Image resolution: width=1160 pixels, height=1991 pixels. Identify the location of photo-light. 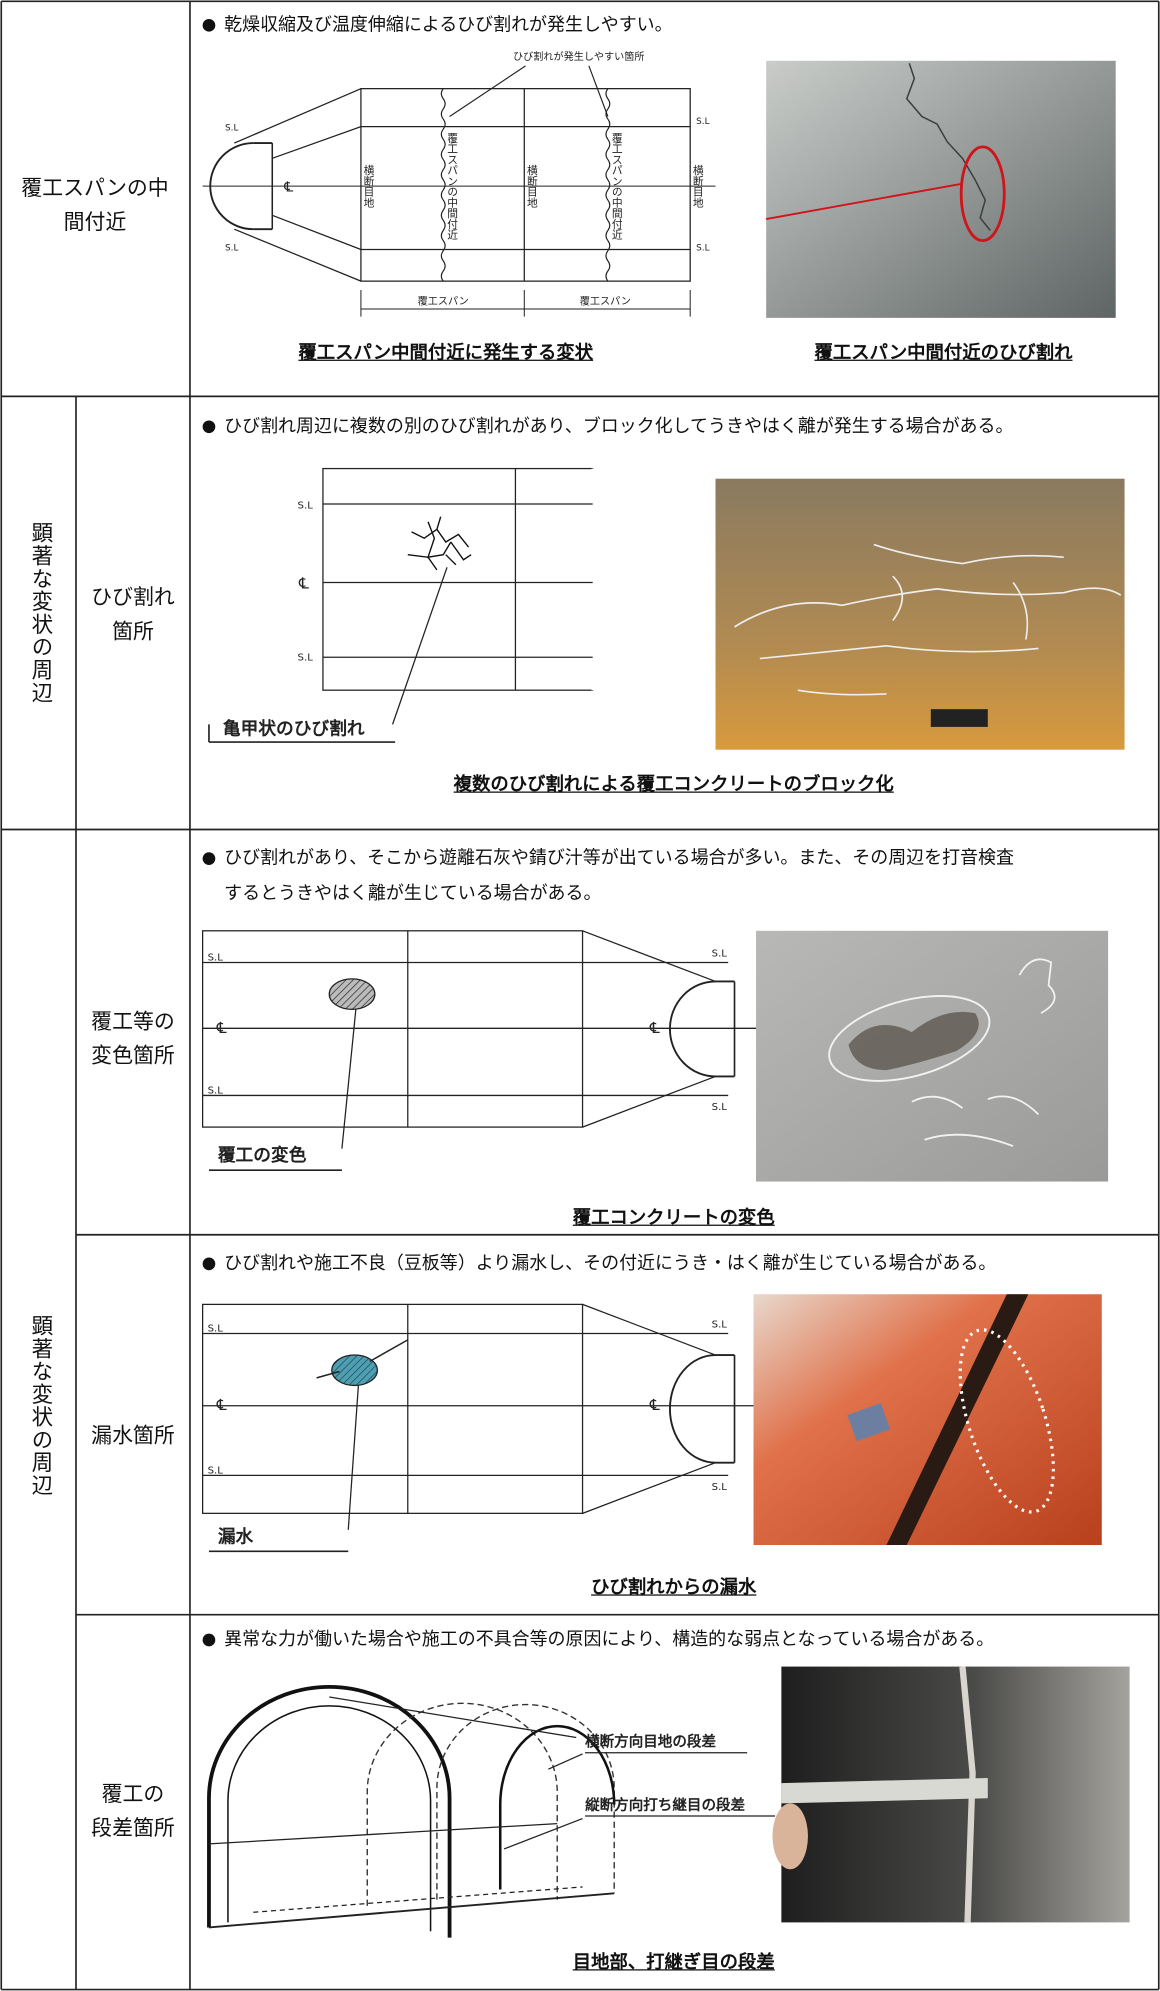
(959, 718).